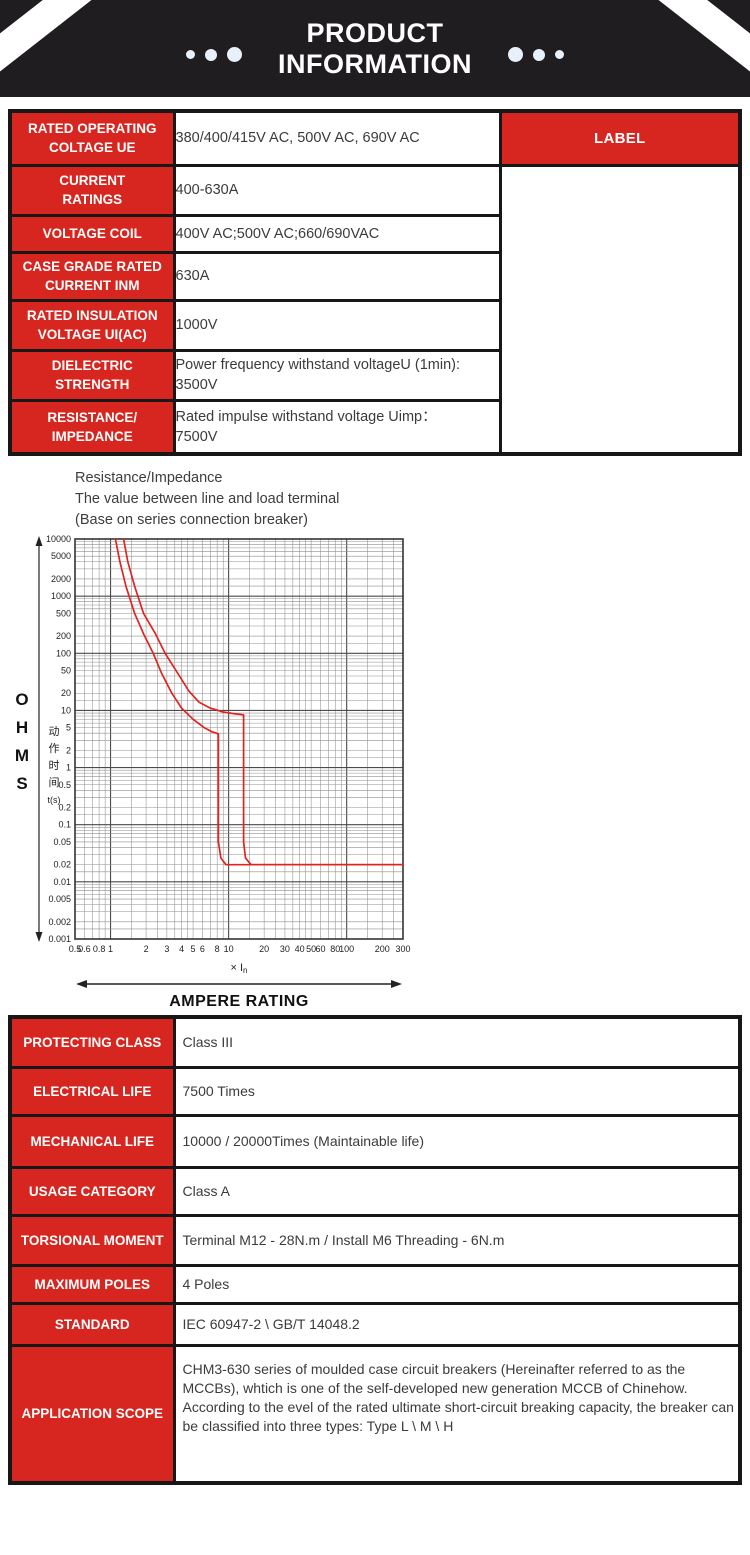 The height and width of the screenshot is (1555, 750). What do you see at coordinates (64, 808) in the screenshot?
I see `y-tick-label: 0.2` at bounding box center [64, 808].